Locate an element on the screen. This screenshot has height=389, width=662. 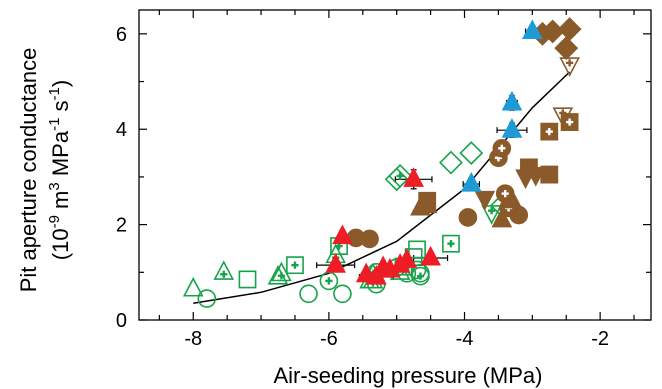
y-axis-title-line1: Pit aperture conductance is located at coordinates (28, 170).